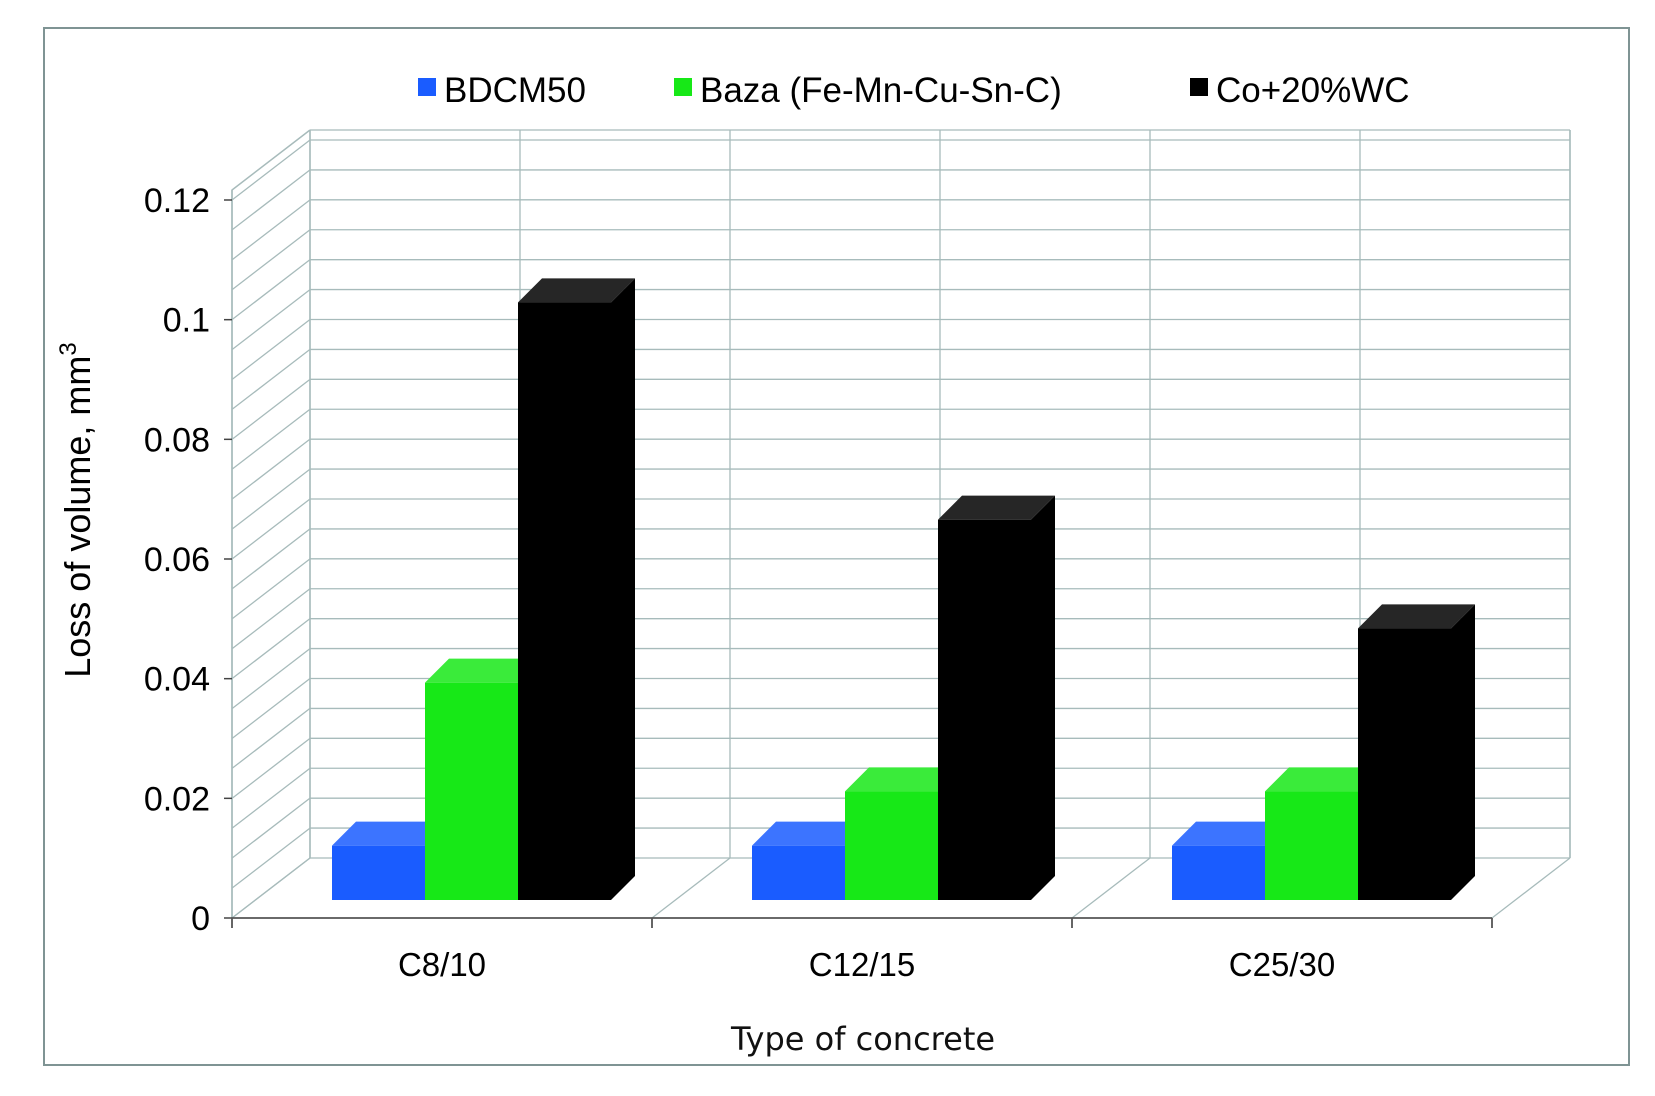 This screenshot has width=1655, height=1096. I want to click on y-tick-label: 0.06, so click(177, 560).